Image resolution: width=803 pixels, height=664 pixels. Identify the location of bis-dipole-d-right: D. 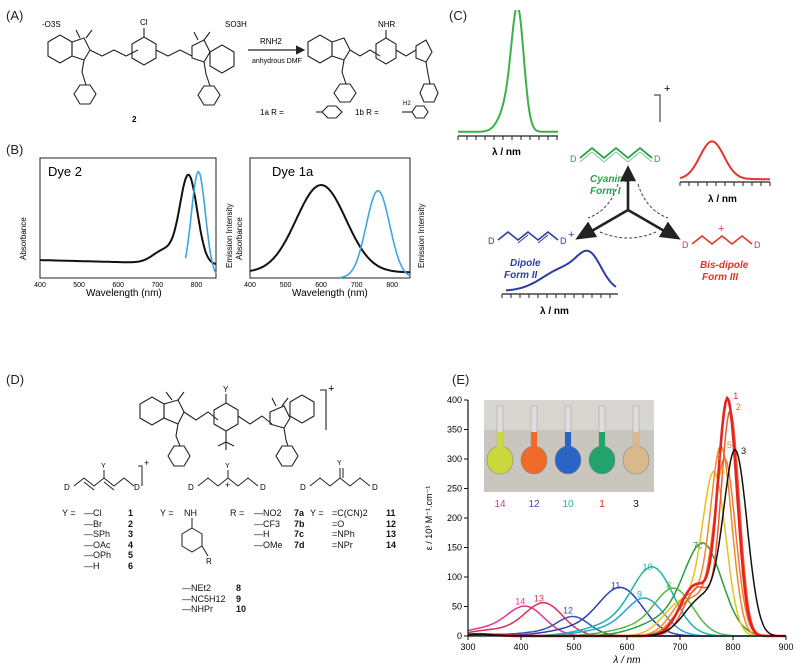
(757, 245).